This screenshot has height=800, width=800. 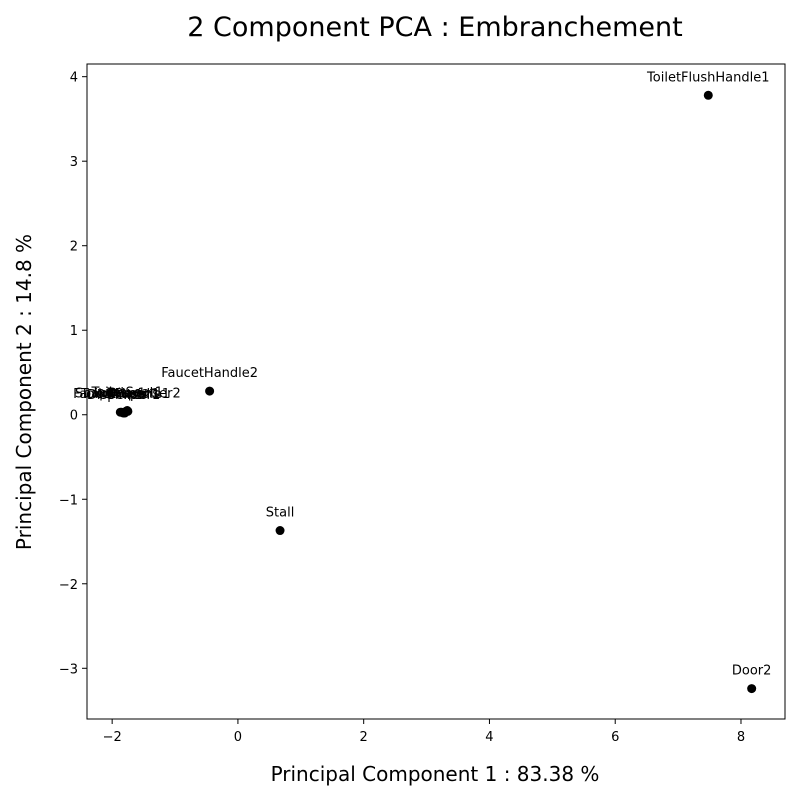 What do you see at coordinates (112, 737) in the screenshot?
I see `x-tick-label: −2` at bounding box center [112, 737].